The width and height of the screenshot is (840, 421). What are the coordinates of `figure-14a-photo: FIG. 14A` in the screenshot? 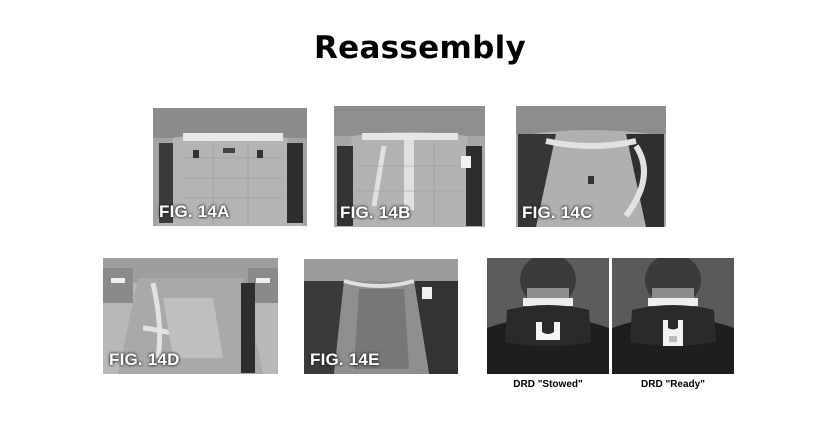 It's located at (230, 167).